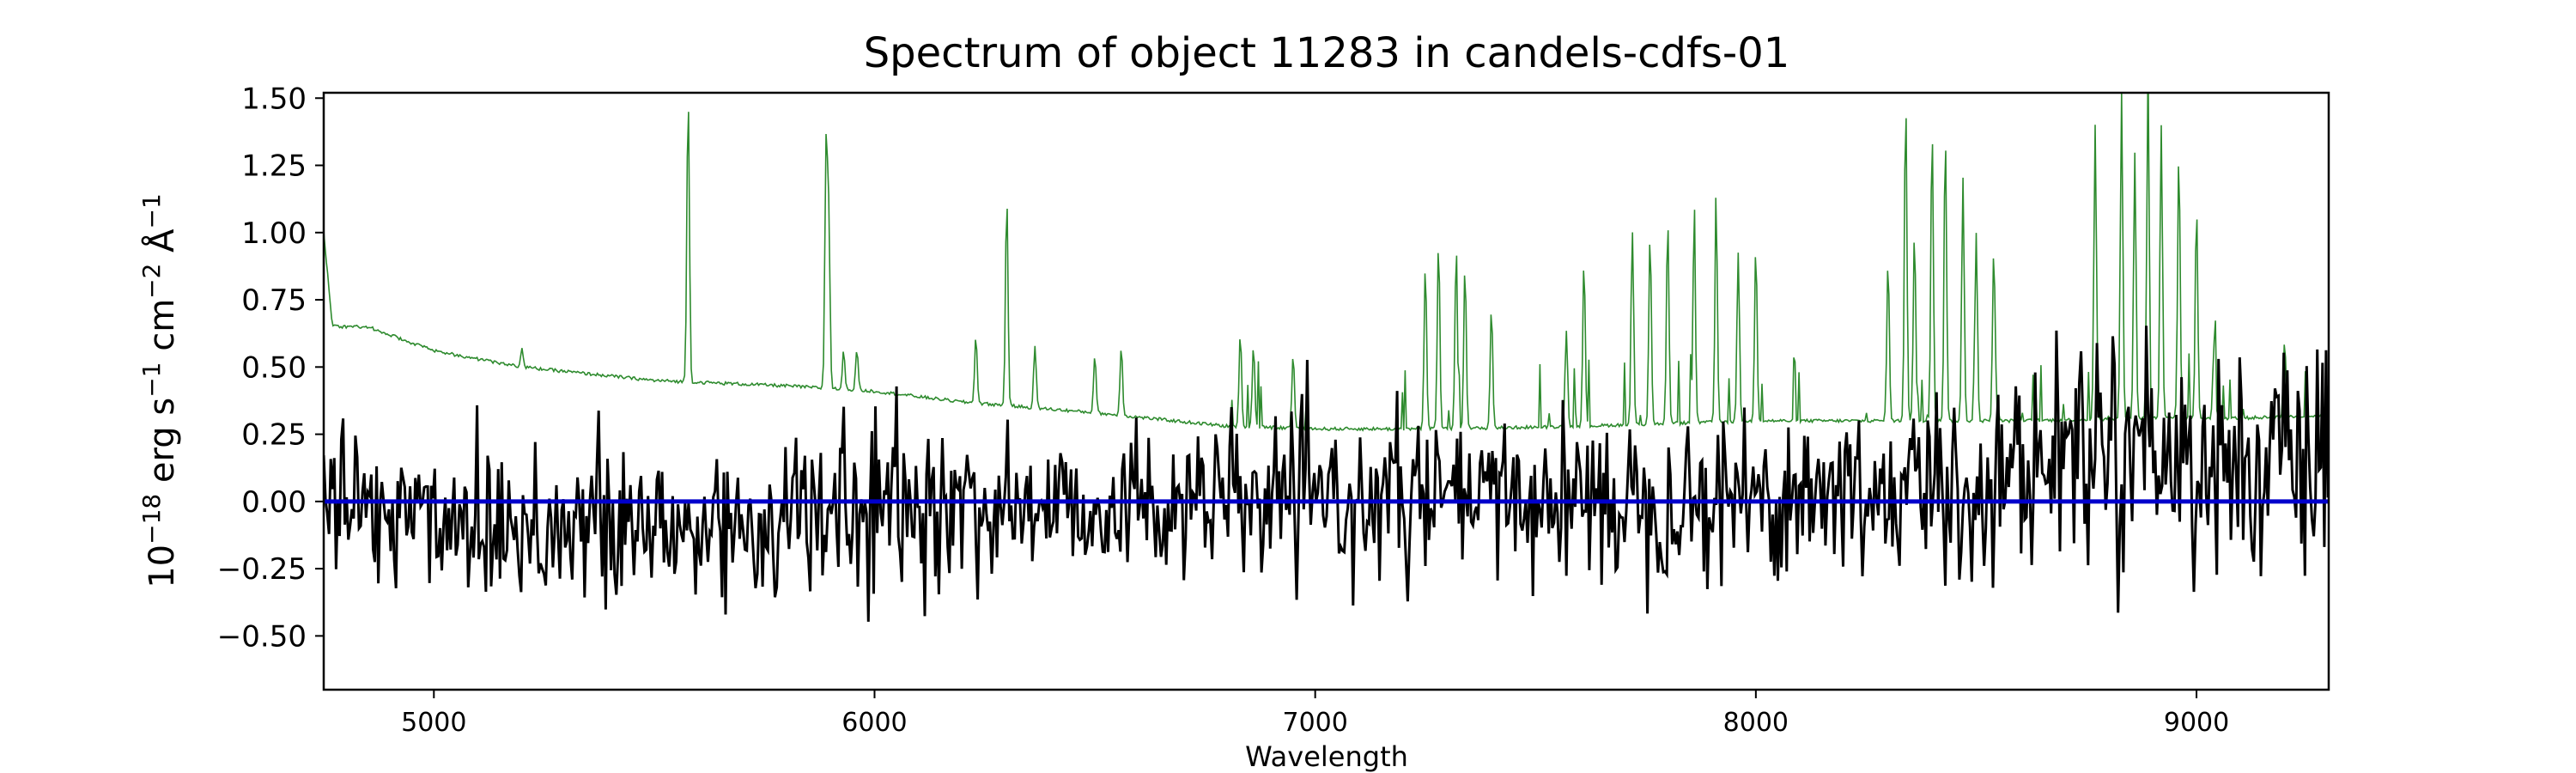  I want to click on x-tick-label: 8000, so click(1756, 723).